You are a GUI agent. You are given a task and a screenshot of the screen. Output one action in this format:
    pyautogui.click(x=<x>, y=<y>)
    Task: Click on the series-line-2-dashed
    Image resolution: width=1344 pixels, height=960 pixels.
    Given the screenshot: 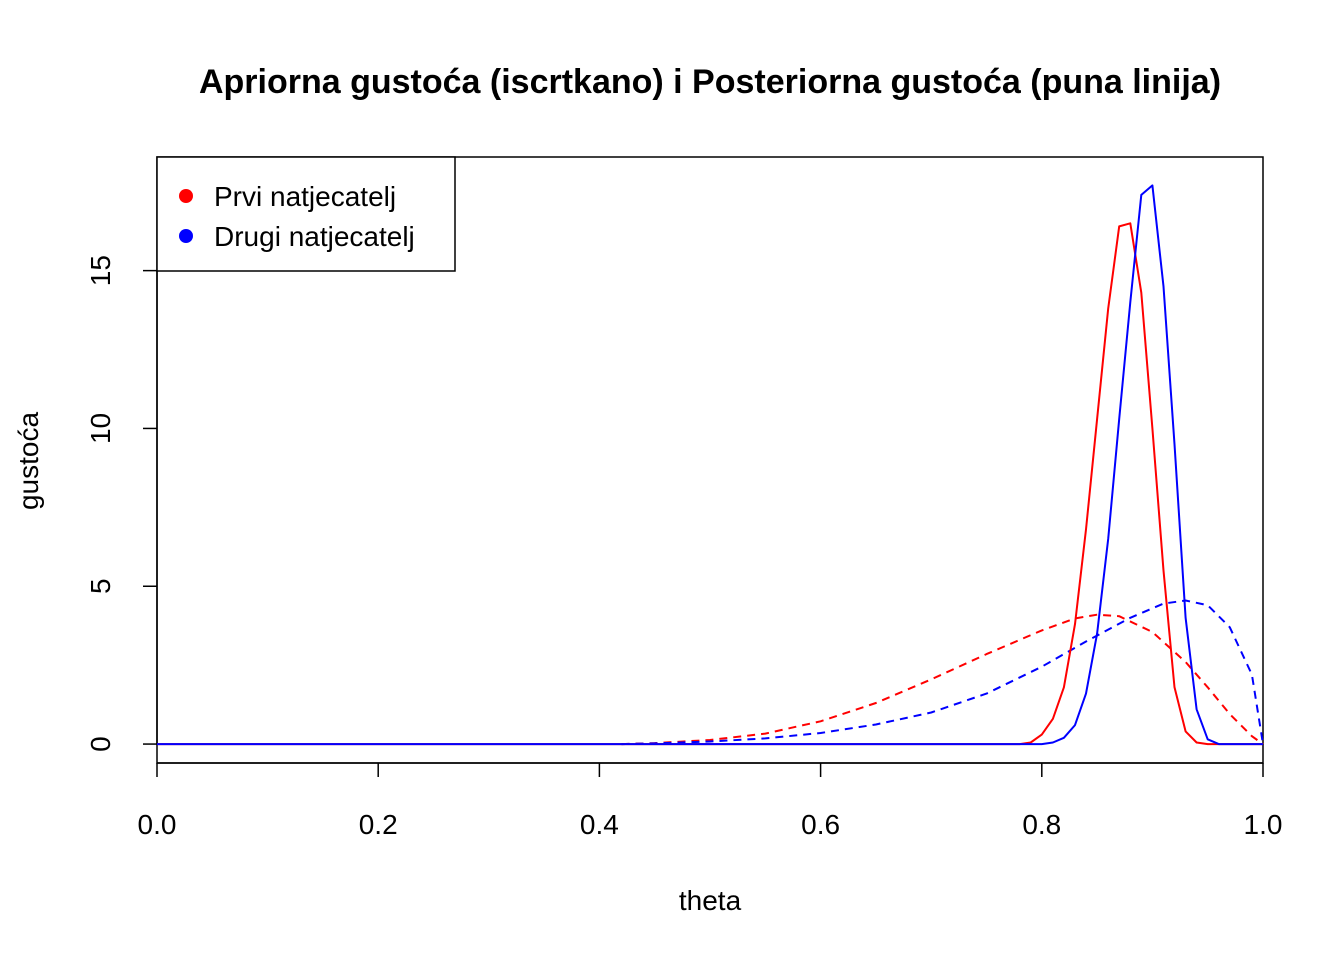 What is the action you would take?
    pyautogui.click(x=942, y=679)
    